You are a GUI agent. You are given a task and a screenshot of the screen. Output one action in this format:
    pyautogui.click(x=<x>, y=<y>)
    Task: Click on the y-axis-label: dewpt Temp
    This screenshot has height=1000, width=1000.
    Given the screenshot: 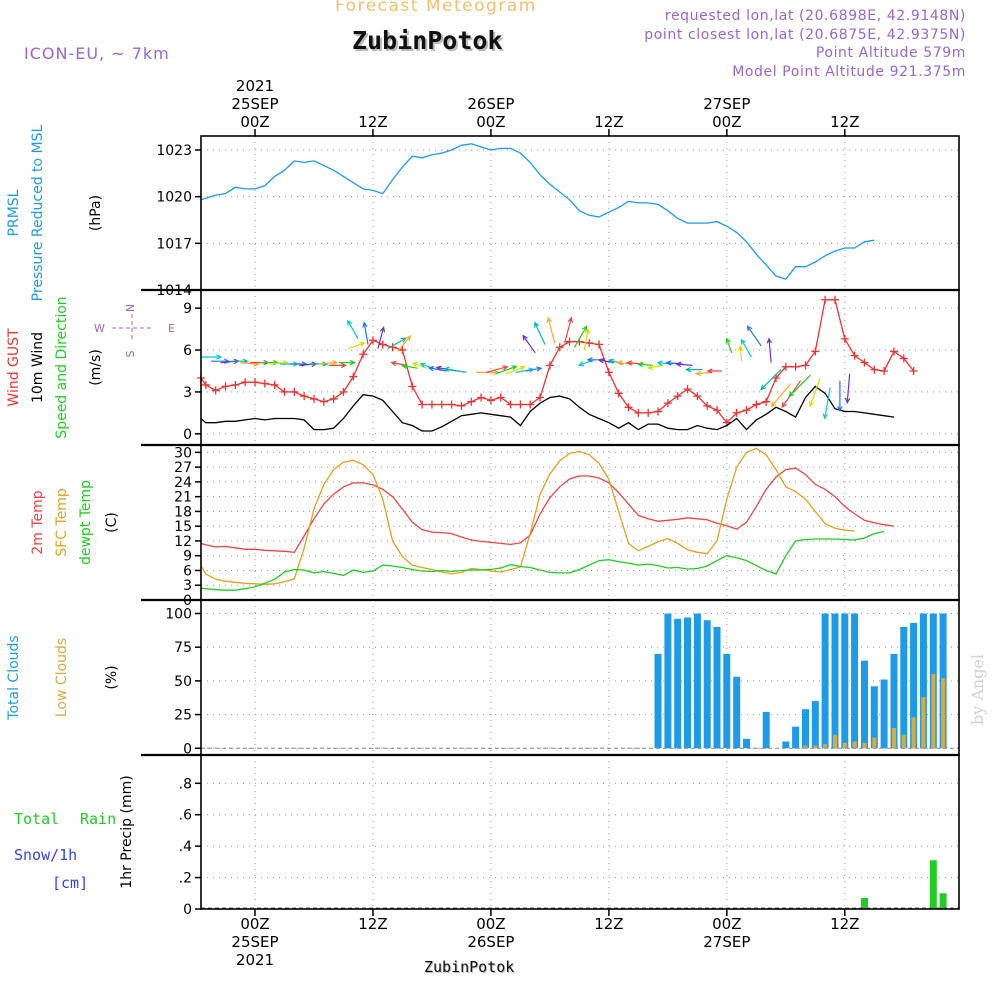 What is the action you would take?
    pyautogui.click(x=86, y=522)
    